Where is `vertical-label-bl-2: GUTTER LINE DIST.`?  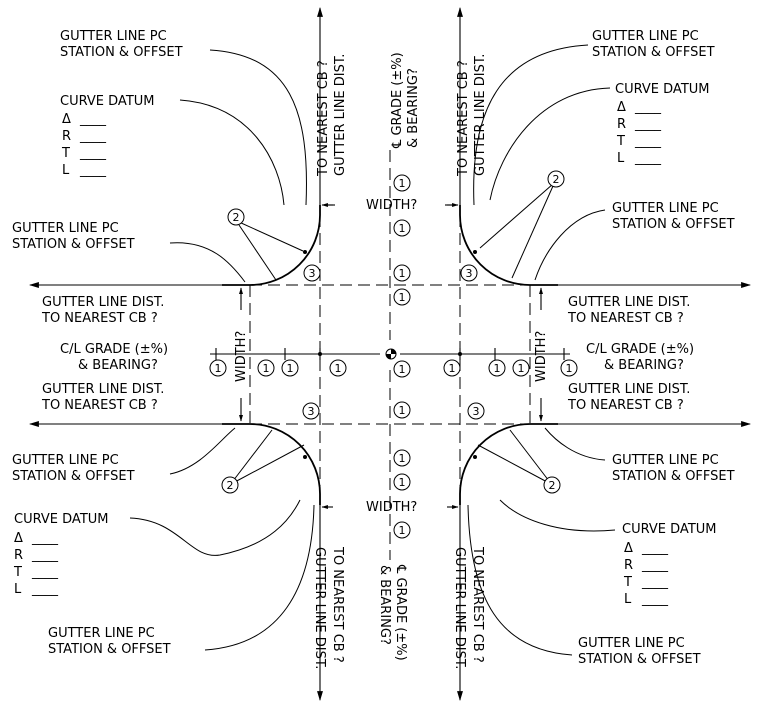
vertical-label-bl-2: GUTTER LINE DIST. is located at coordinates (319, 608).